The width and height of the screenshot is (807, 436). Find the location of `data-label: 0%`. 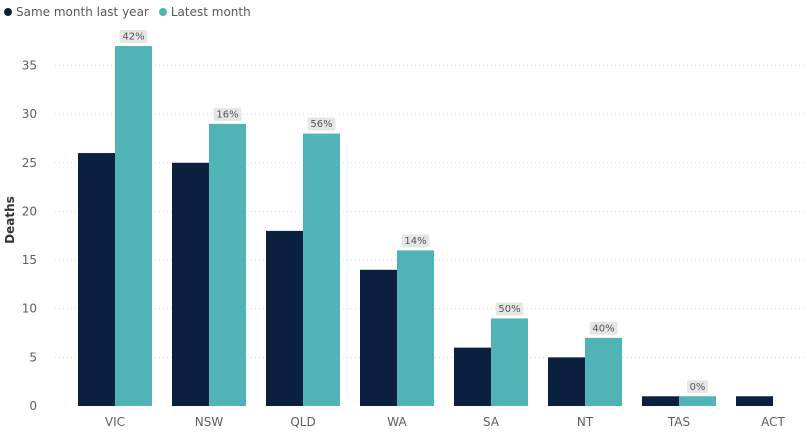

data-label: 0% is located at coordinates (697, 387).